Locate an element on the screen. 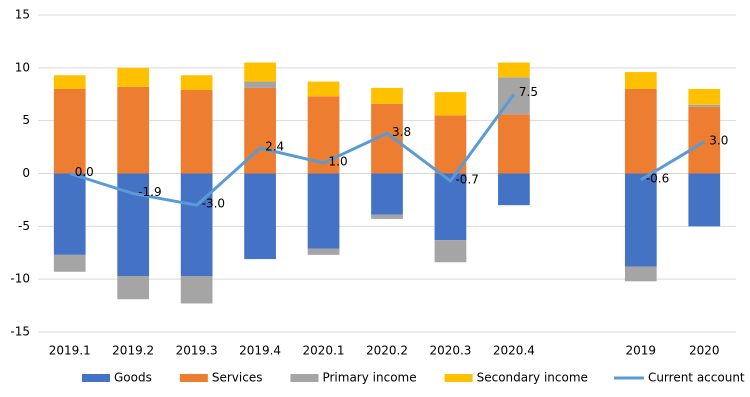  data-label: -3.0 is located at coordinates (213, 204).